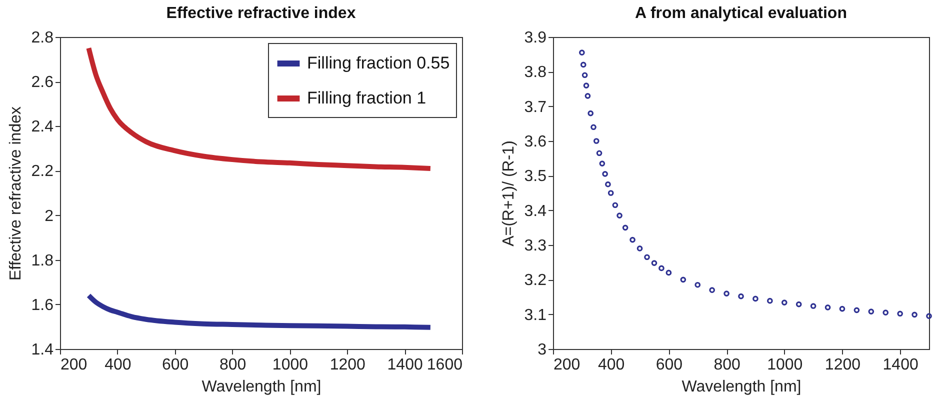 This screenshot has height=401, width=944. What do you see at coordinates (42, 38) in the screenshot?
I see `y-tick-label: 2.8` at bounding box center [42, 38].